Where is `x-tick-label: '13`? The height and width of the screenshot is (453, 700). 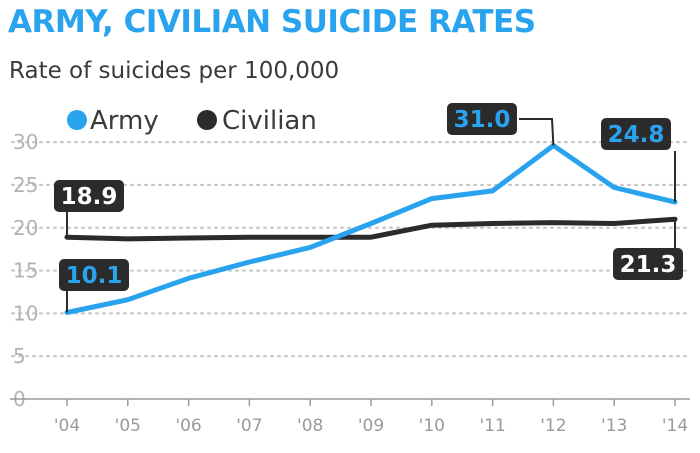
x-tick-label: '13 is located at coordinates (614, 426).